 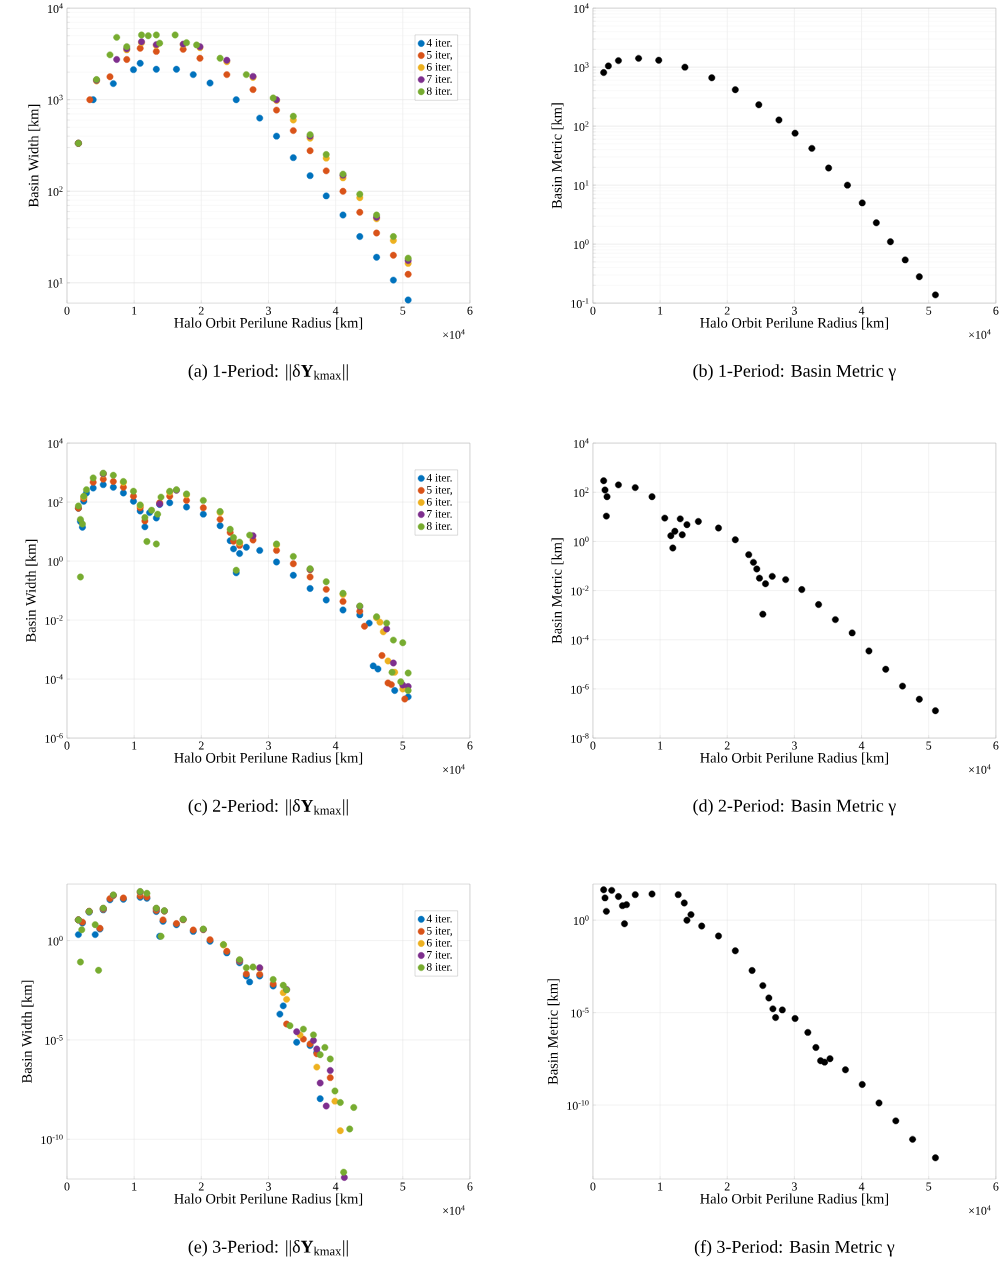 I want to click on text: (e) 3-Period: ||δY$_{kmax}$||, so click(x=268, y=1248).